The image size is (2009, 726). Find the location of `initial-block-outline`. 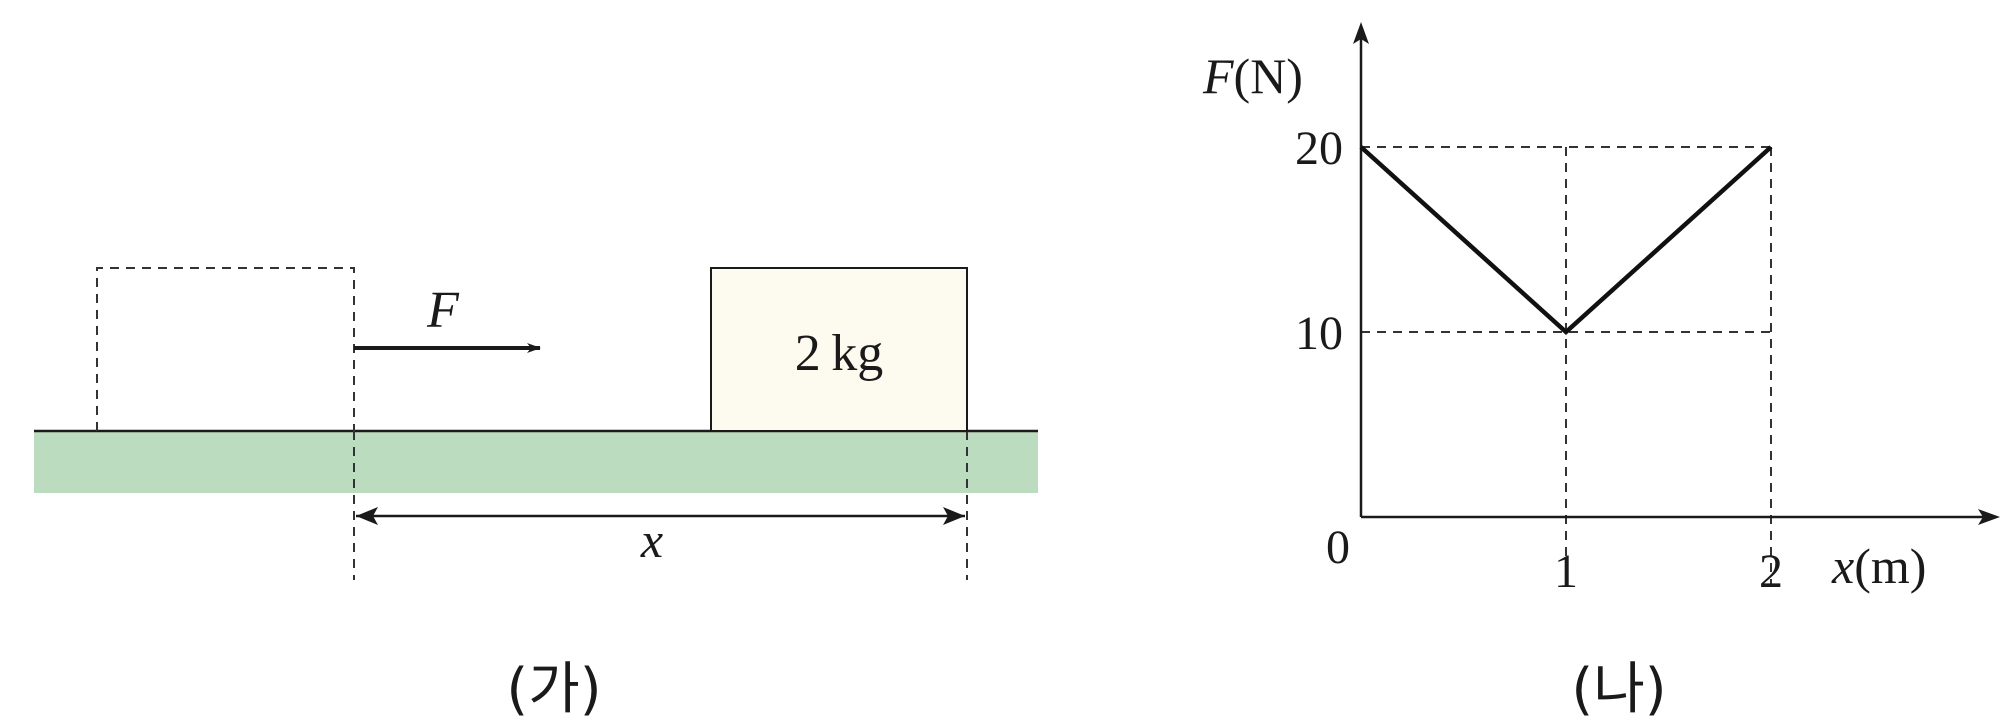

initial-block-outline is located at coordinates (225, 349).